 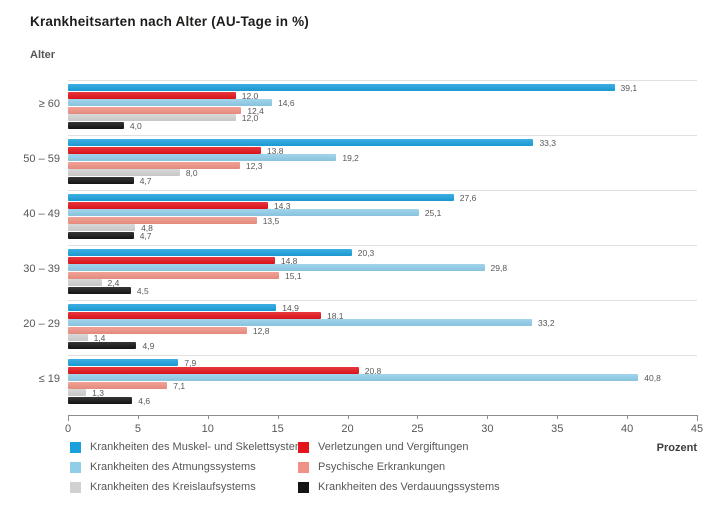 What do you see at coordinates (350, 158) in the screenshot?
I see `bar-value-label: 19,2` at bounding box center [350, 158].